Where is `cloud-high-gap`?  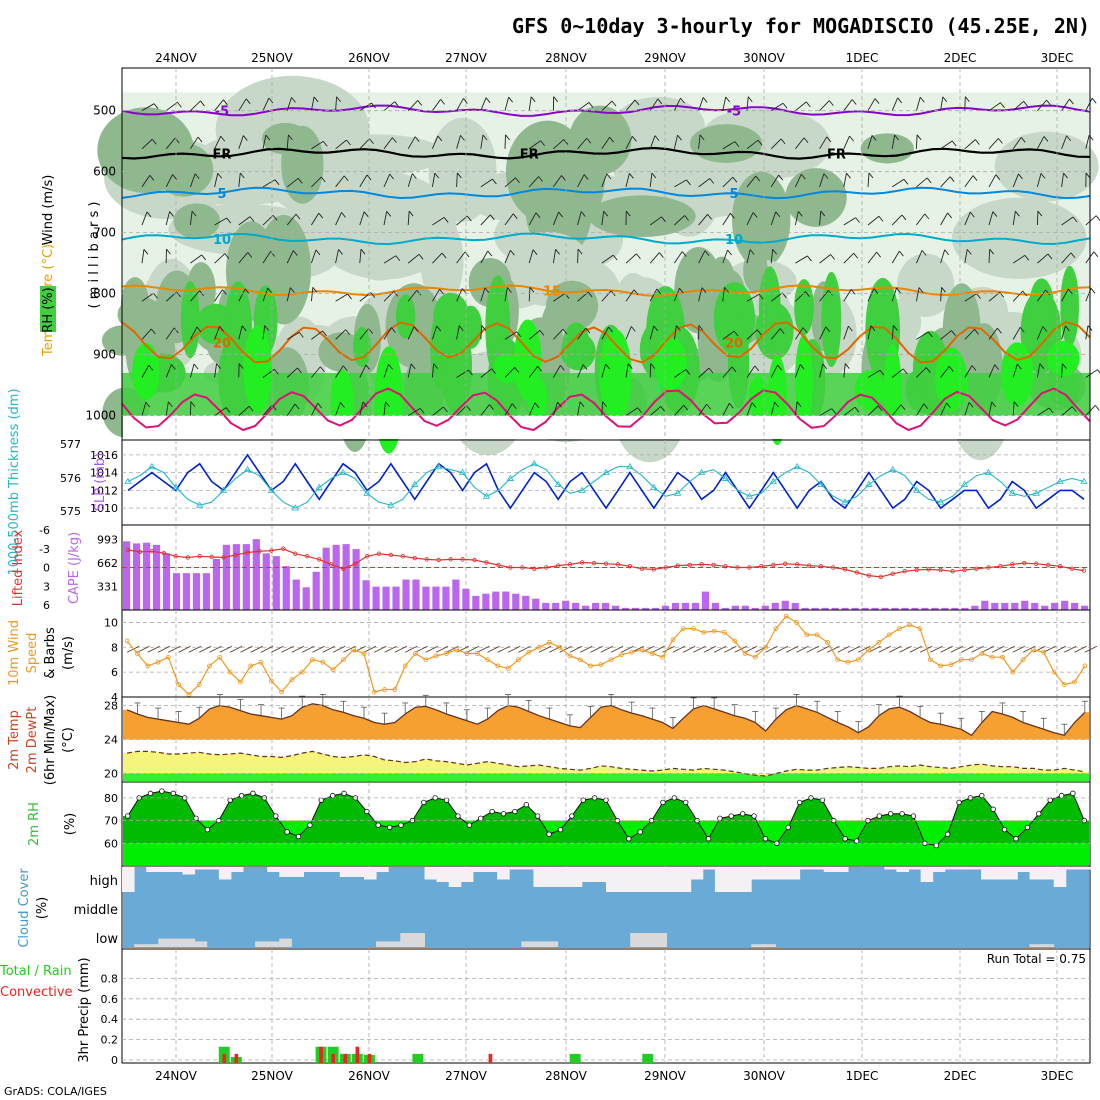 cloud-high-gap is located at coordinates (818, 868).